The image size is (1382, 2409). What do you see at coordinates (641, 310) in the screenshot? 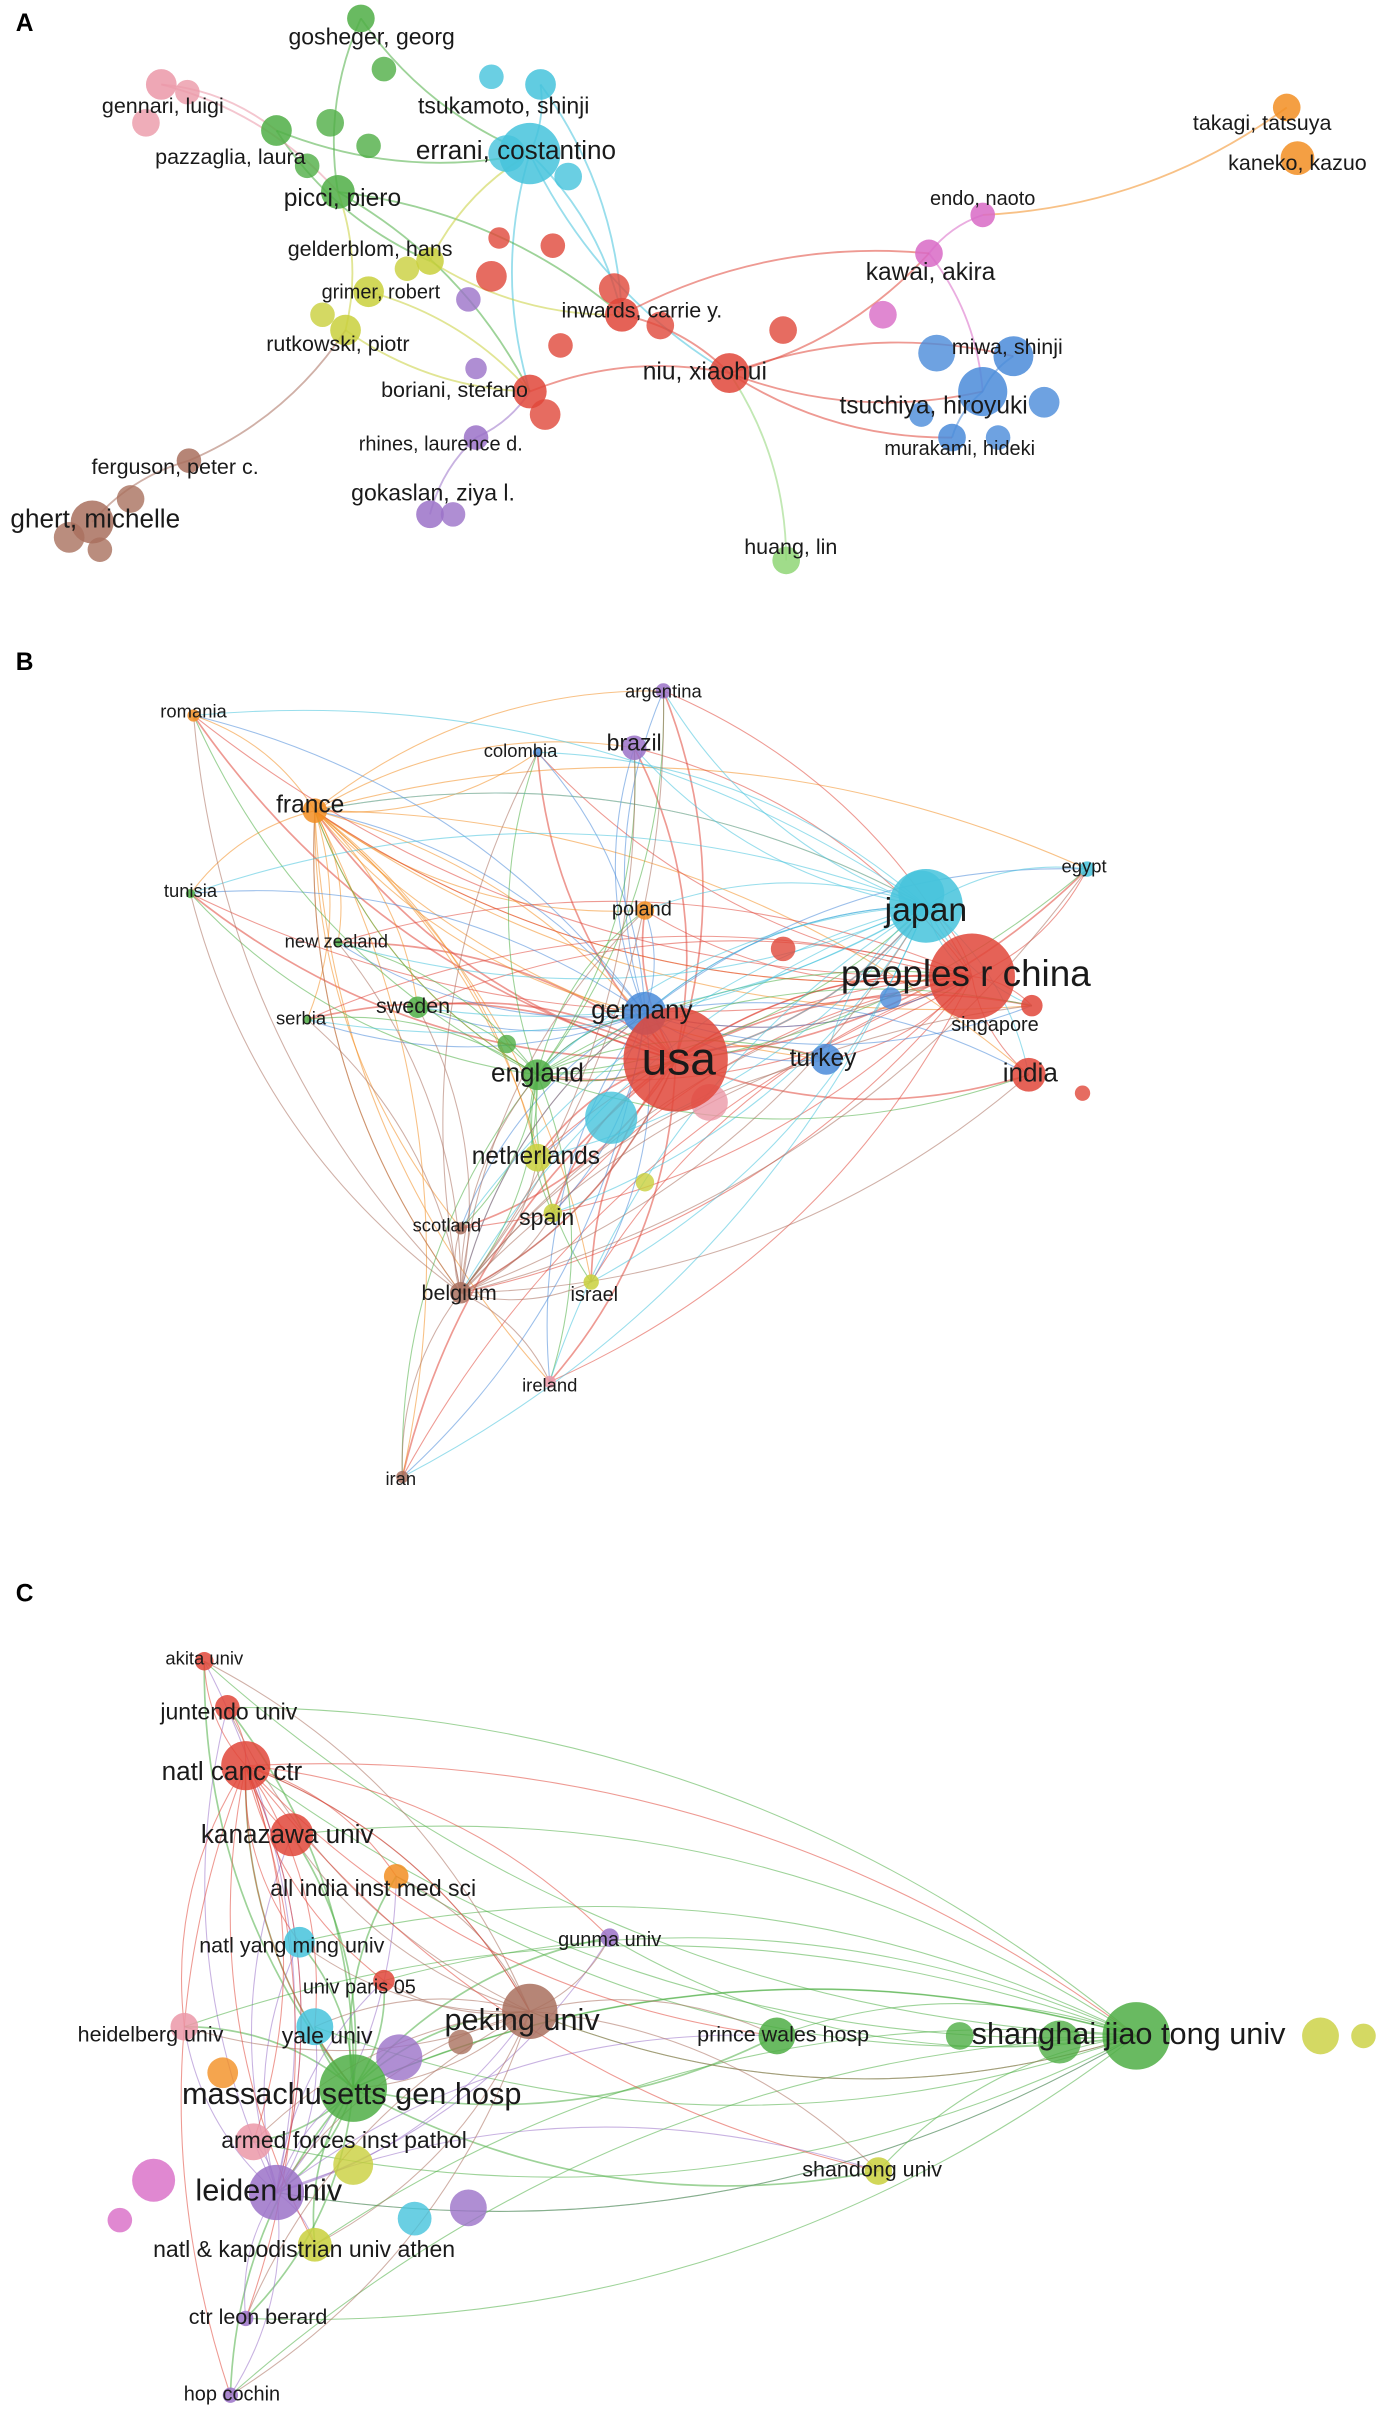
I see `node-label: inwards, carrie y.` at bounding box center [641, 310].